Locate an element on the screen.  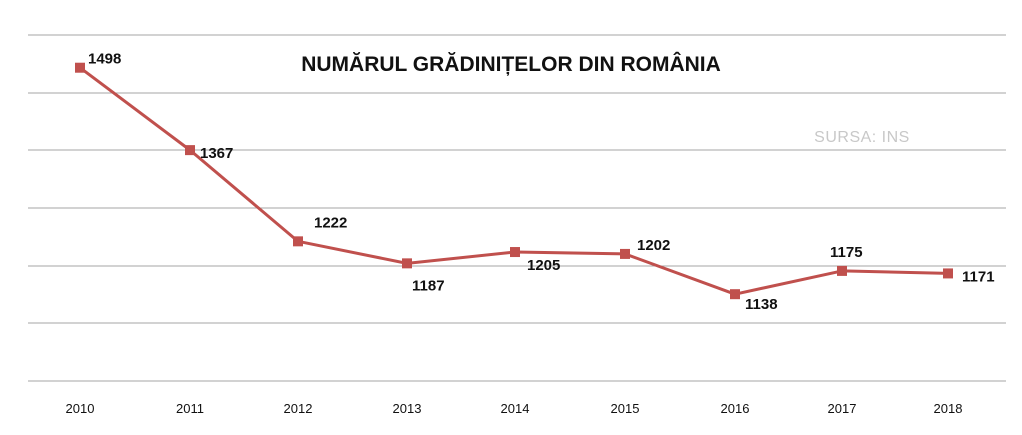
chart-title: NUMĂRUL GRĂDINIȚELOR DIN ROMÂNIA is located at coordinates (511, 64).